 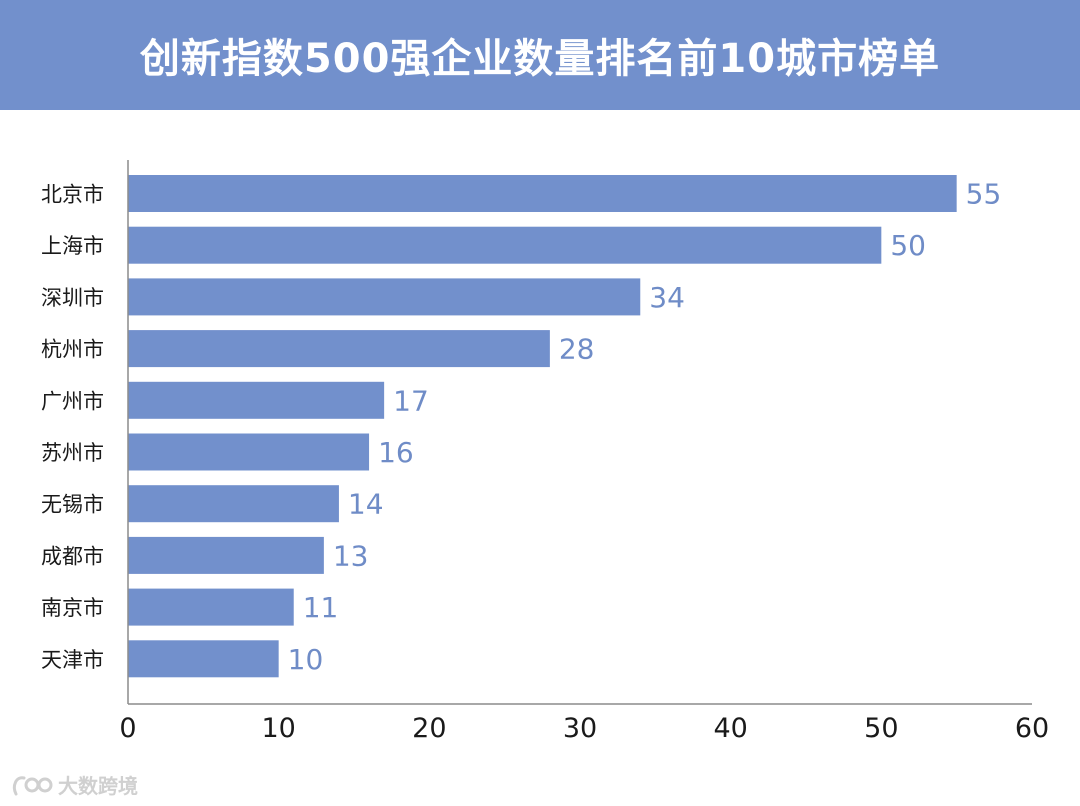 I want to click on category-label: 苏州市, so click(x=72, y=453).